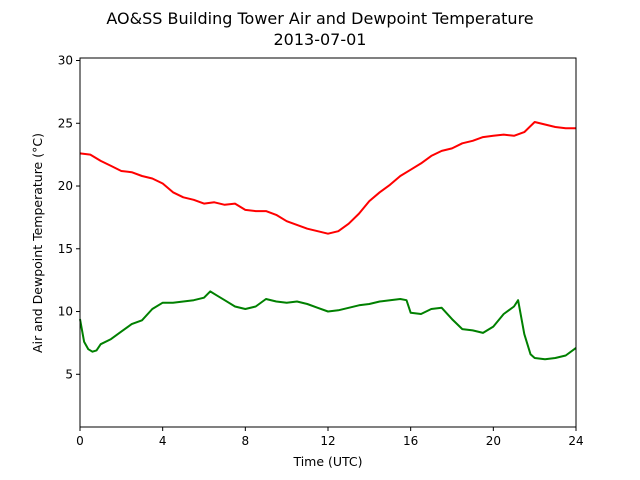 The height and width of the screenshot is (480, 640). What do you see at coordinates (65, 312) in the screenshot?
I see `y-tick-label: 10` at bounding box center [65, 312].